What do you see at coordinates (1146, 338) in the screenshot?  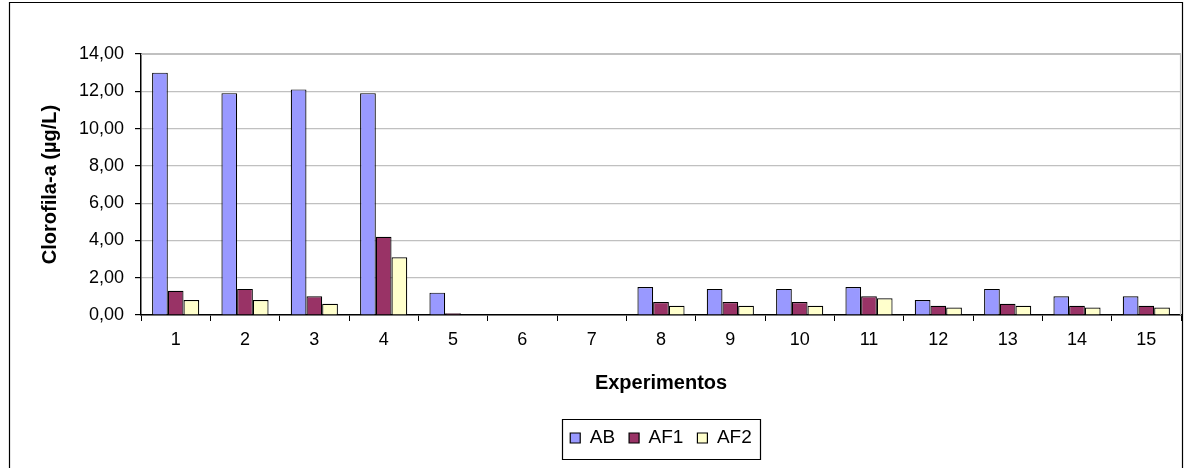 I see `x-tick-label: 15` at bounding box center [1146, 338].